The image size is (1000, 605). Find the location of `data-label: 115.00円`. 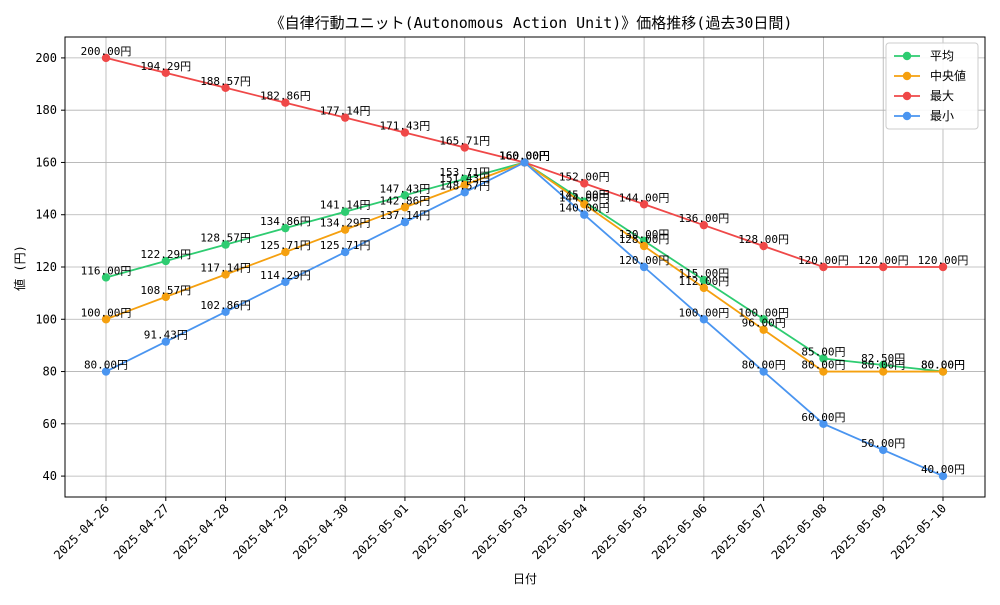

data-label: 115.00円 is located at coordinates (703, 273).